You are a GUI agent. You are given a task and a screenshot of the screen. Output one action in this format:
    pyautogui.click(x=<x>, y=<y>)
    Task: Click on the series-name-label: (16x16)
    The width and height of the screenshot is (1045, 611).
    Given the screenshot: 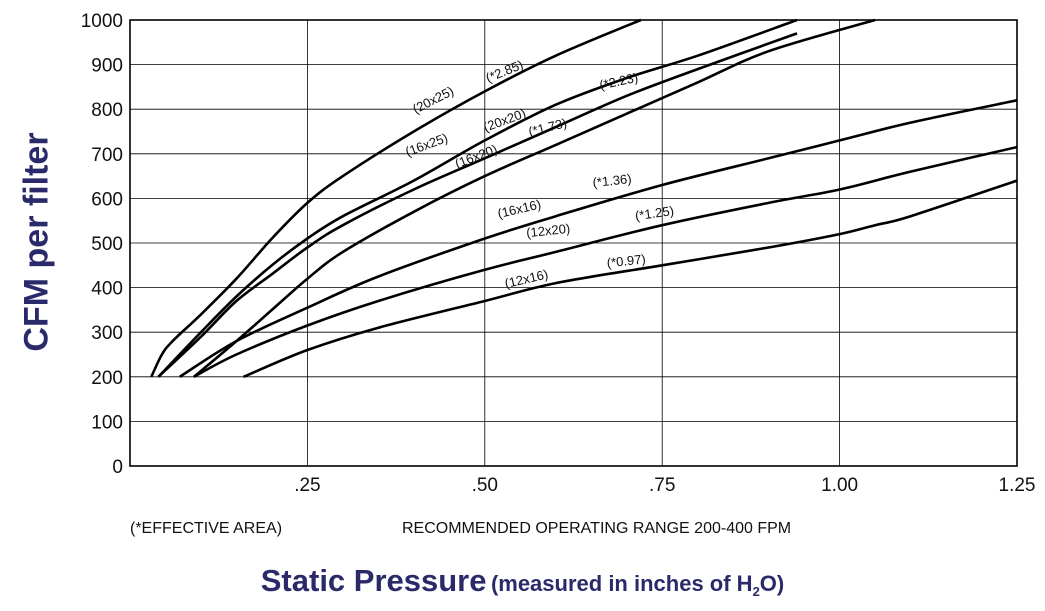 What is the action you would take?
    pyautogui.click(x=519, y=208)
    